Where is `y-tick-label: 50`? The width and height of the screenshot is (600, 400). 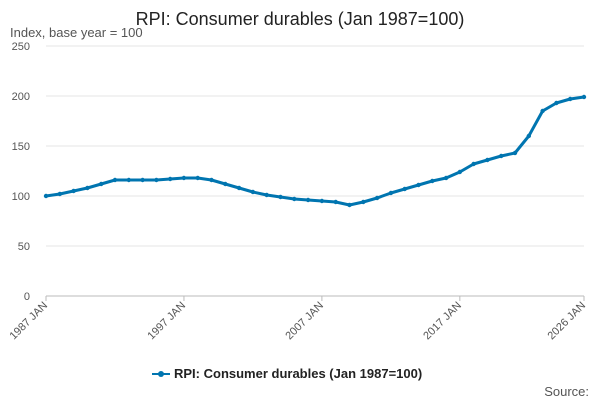 y-tick-label: 50 is located at coordinates (24, 247).